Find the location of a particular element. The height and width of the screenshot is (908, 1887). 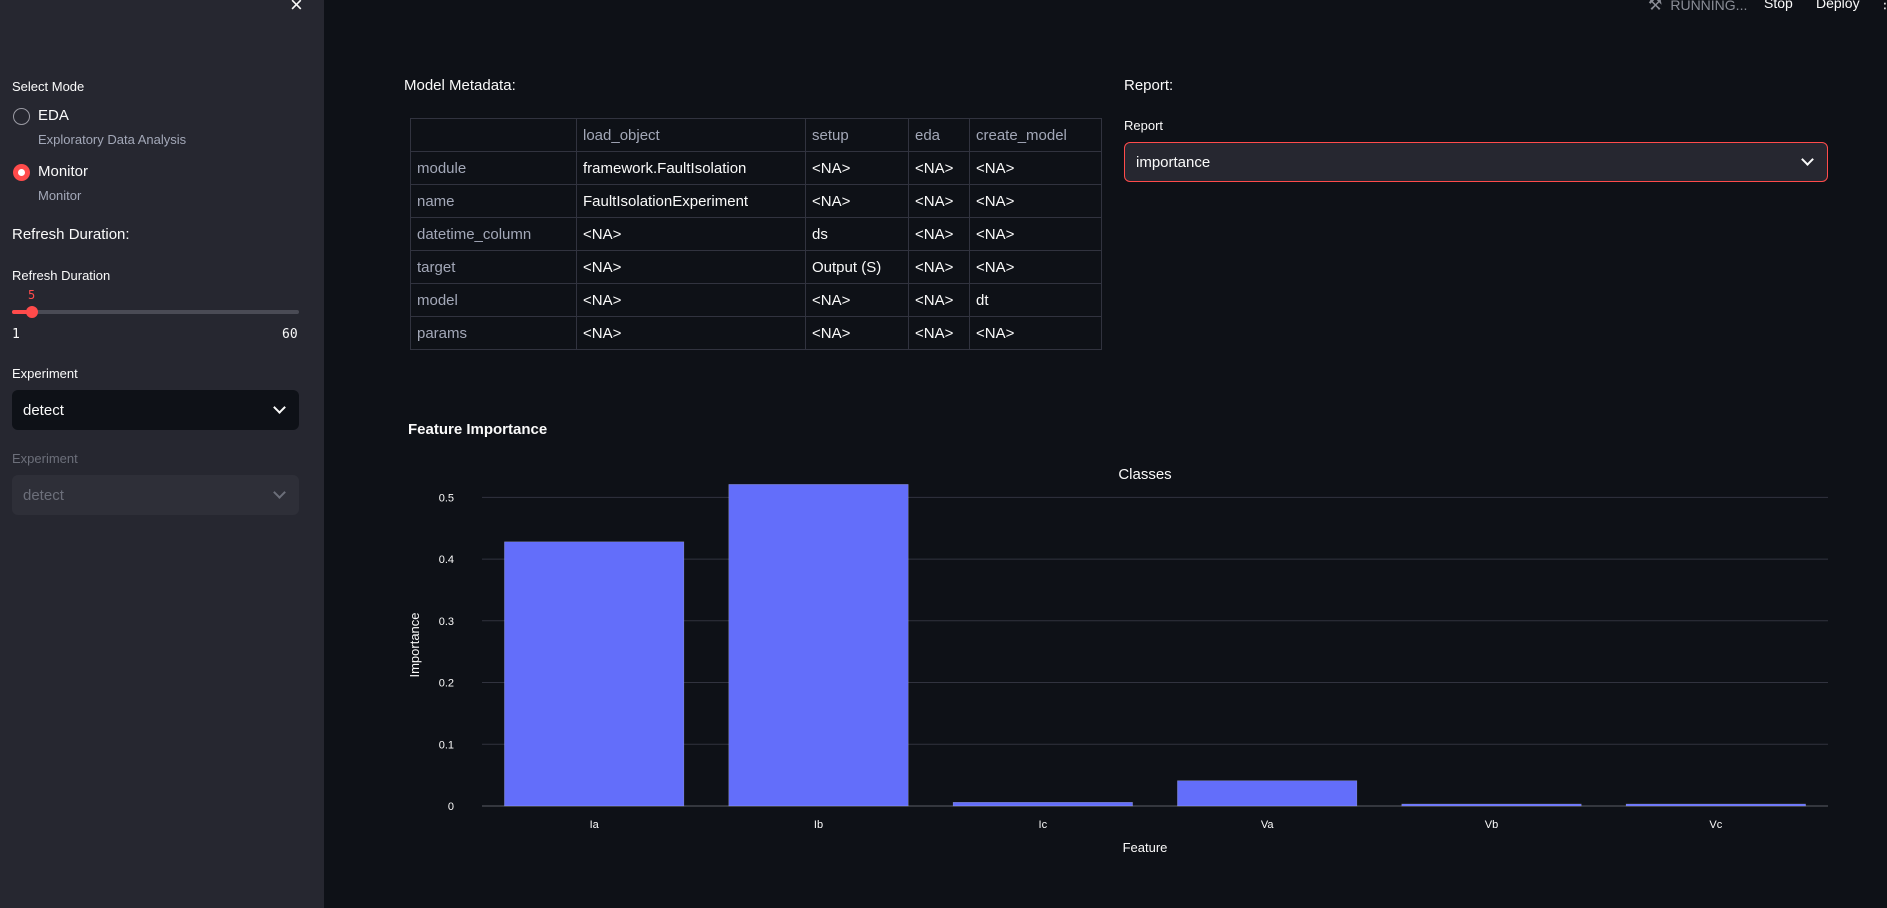

table-header: create_model is located at coordinates (1035, 135).